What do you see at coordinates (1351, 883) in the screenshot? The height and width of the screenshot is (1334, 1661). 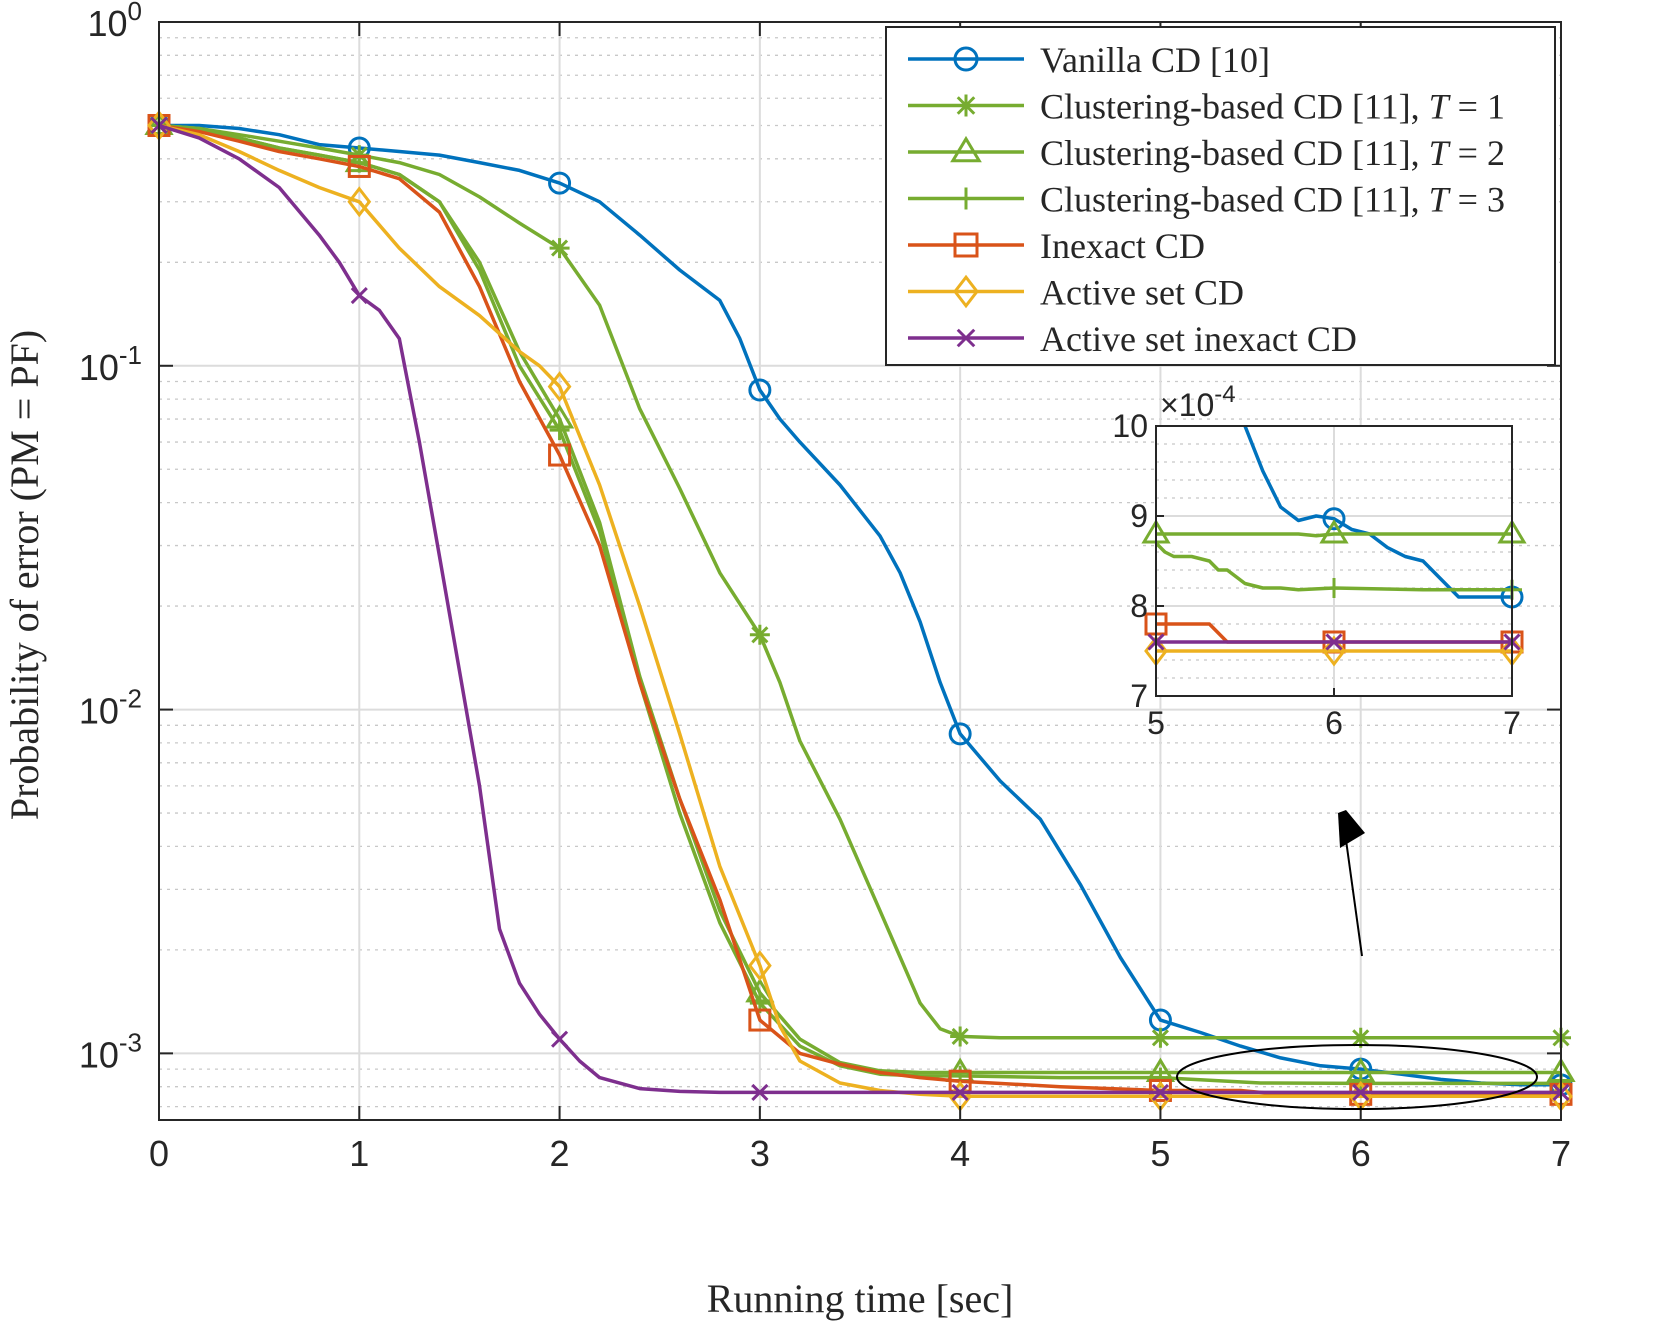 I see `zoom-arrow` at bounding box center [1351, 883].